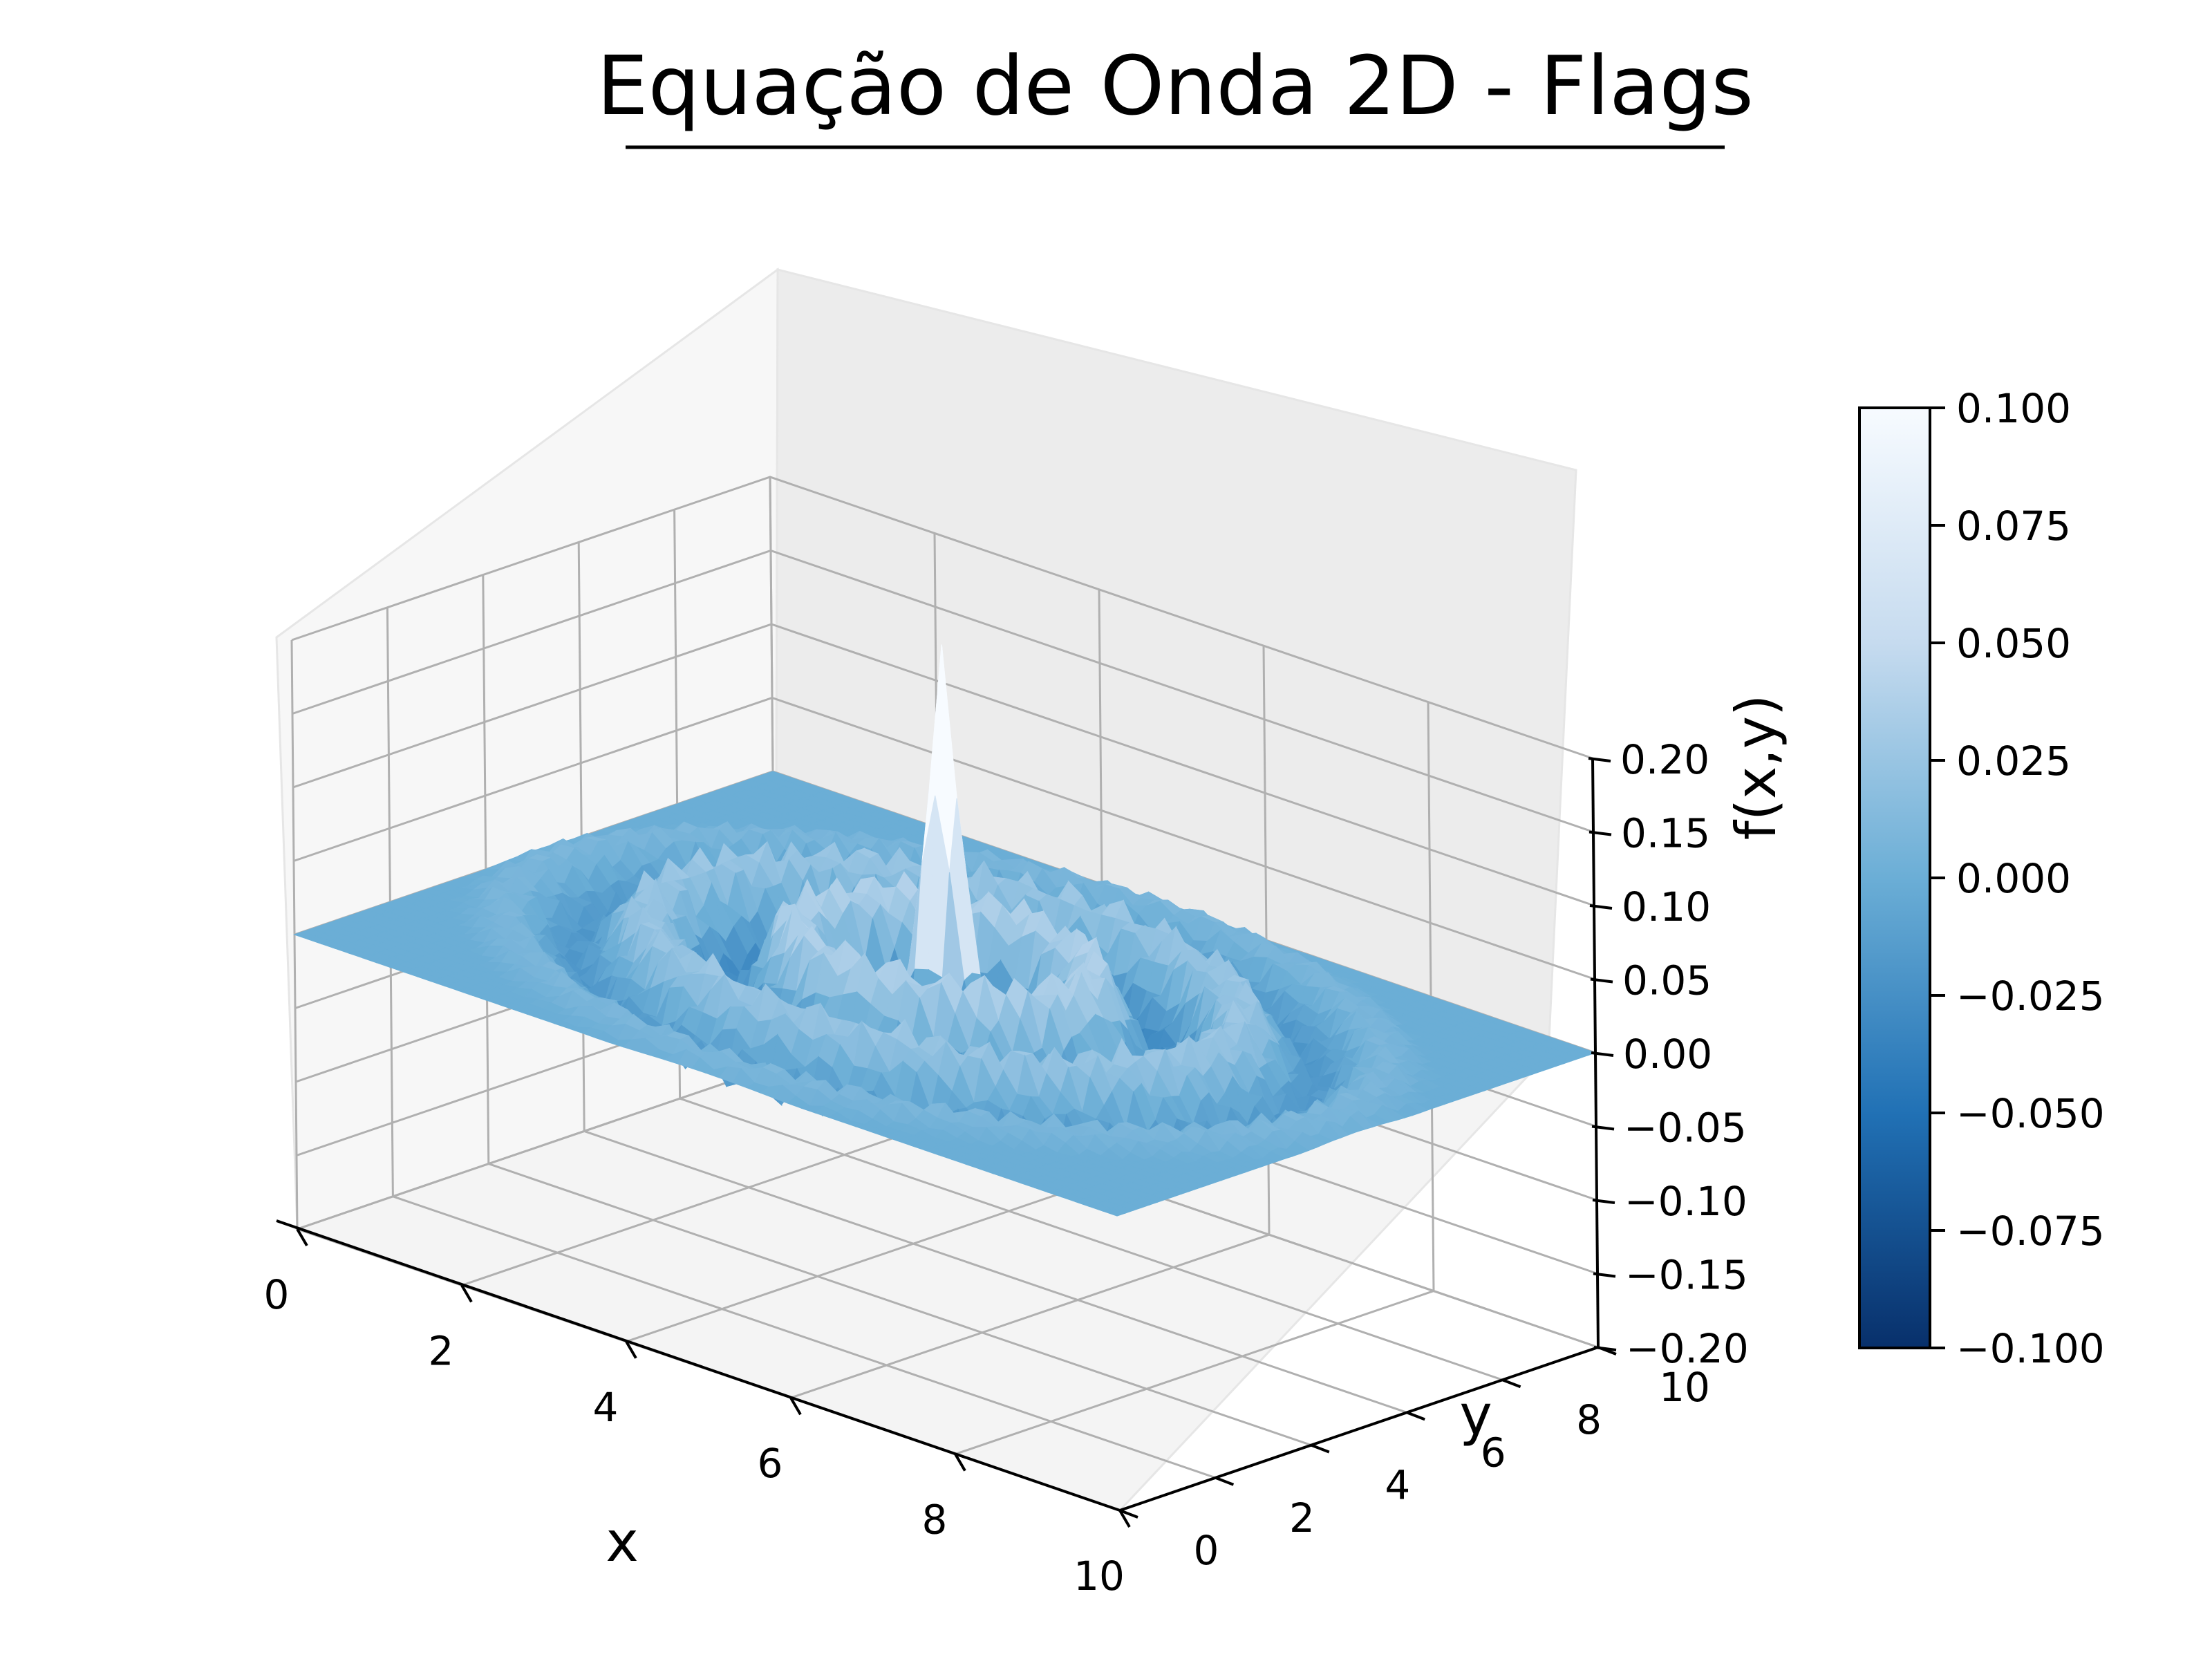 The height and width of the screenshot is (1659, 2212). Describe the element at coordinates (935, 1521) in the screenshot. I see `x-tick-label: 8` at that location.